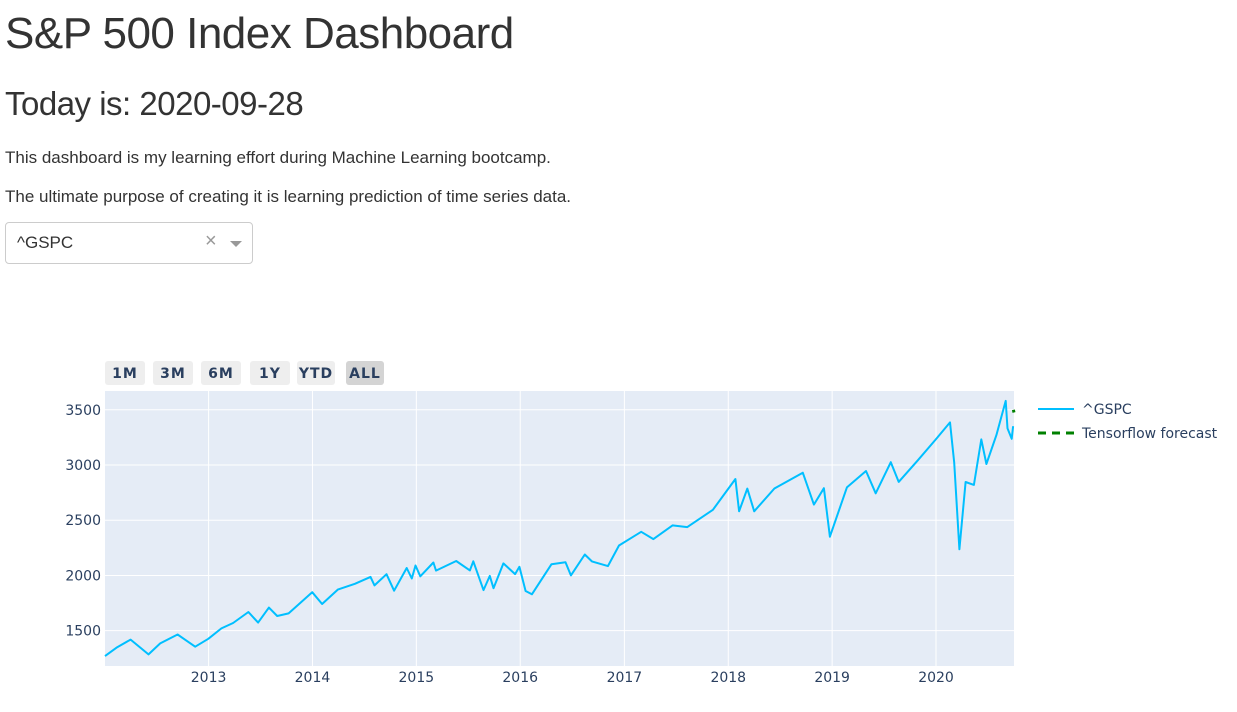  I want to click on range-button-1y: 1Y, so click(270, 373).